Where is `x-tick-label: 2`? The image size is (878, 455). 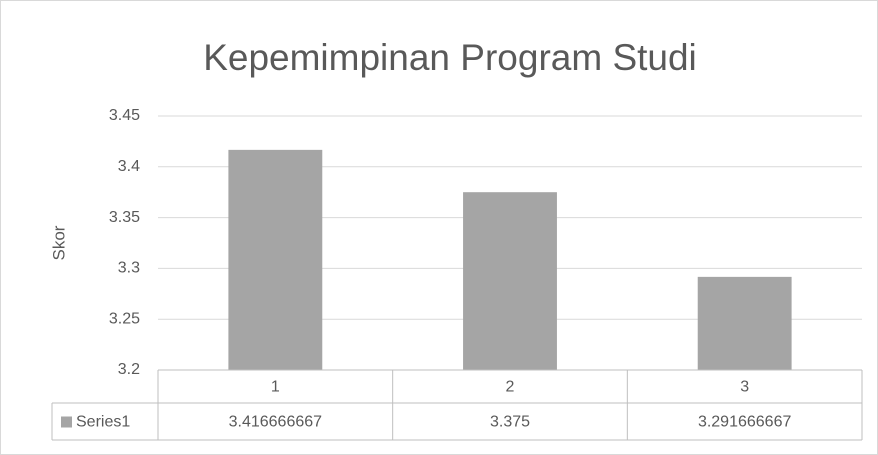 x-tick-label: 2 is located at coordinates (510, 387).